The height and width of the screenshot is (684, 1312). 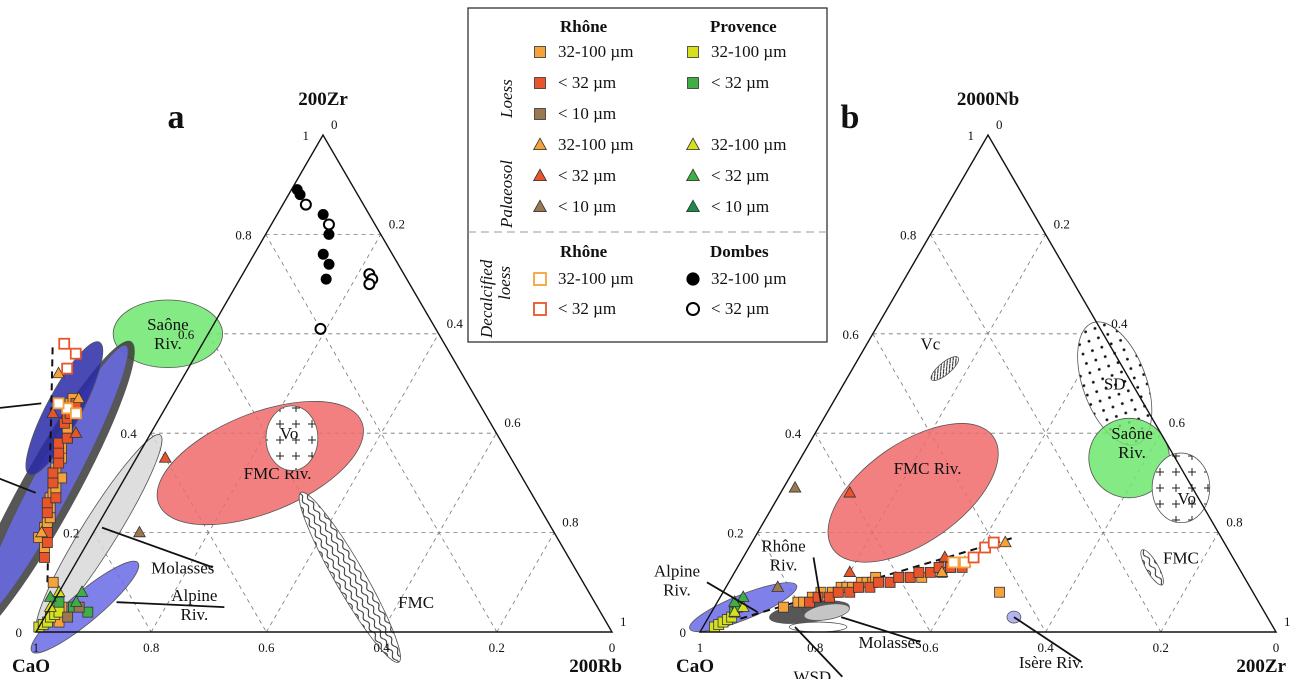 What do you see at coordinates (971, 135) in the screenshot?
I see `left-tick-label: 1` at bounding box center [971, 135].